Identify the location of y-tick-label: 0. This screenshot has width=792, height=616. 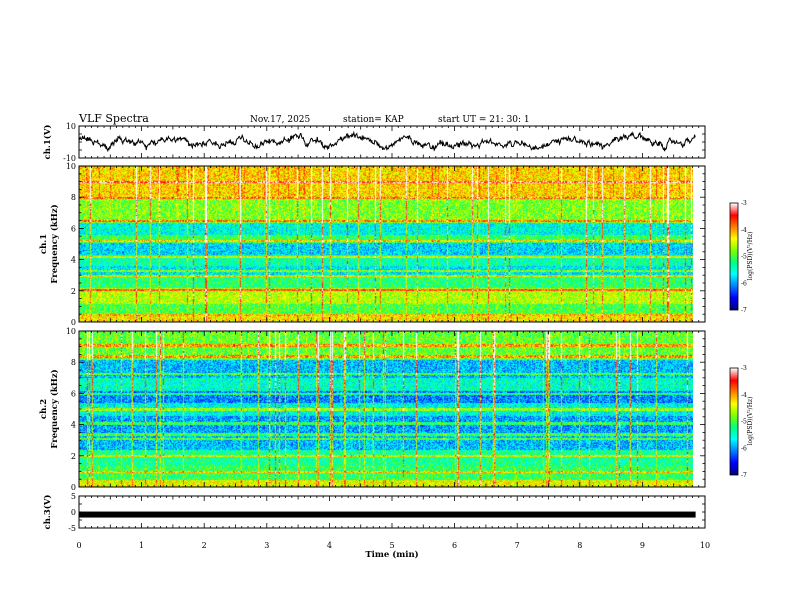
(73, 512).